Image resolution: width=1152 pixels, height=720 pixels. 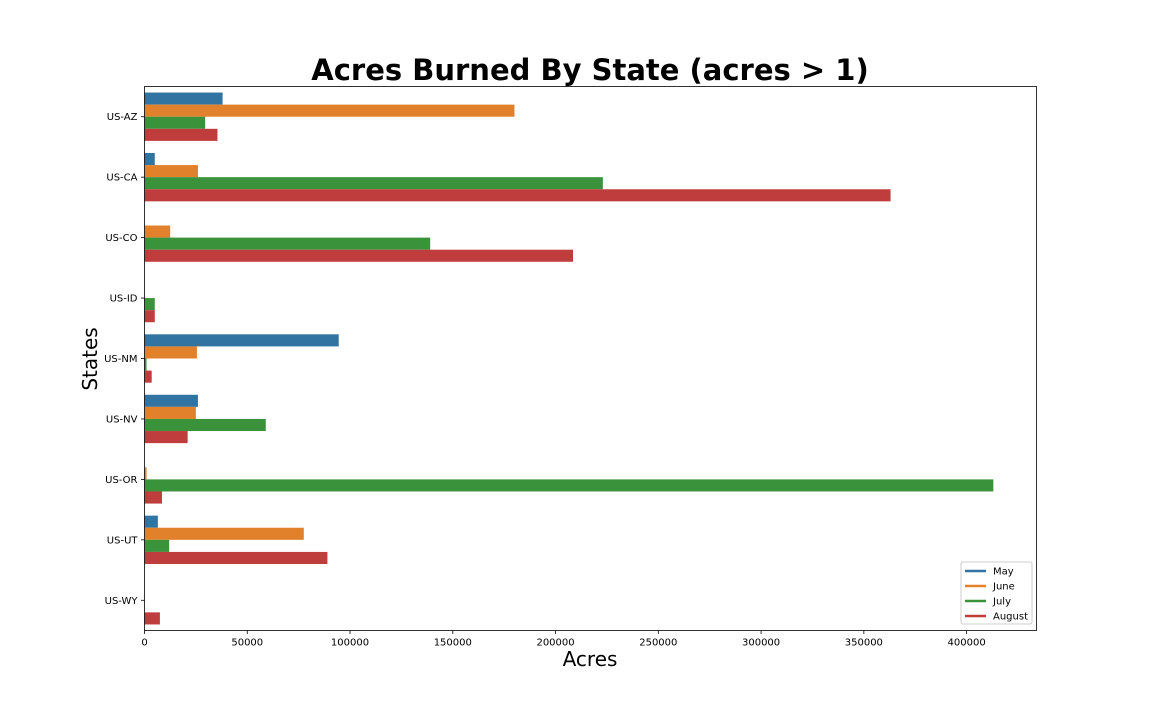 What do you see at coordinates (181, 134) in the screenshot?
I see `bar-us-az-august` at bounding box center [181, 134].